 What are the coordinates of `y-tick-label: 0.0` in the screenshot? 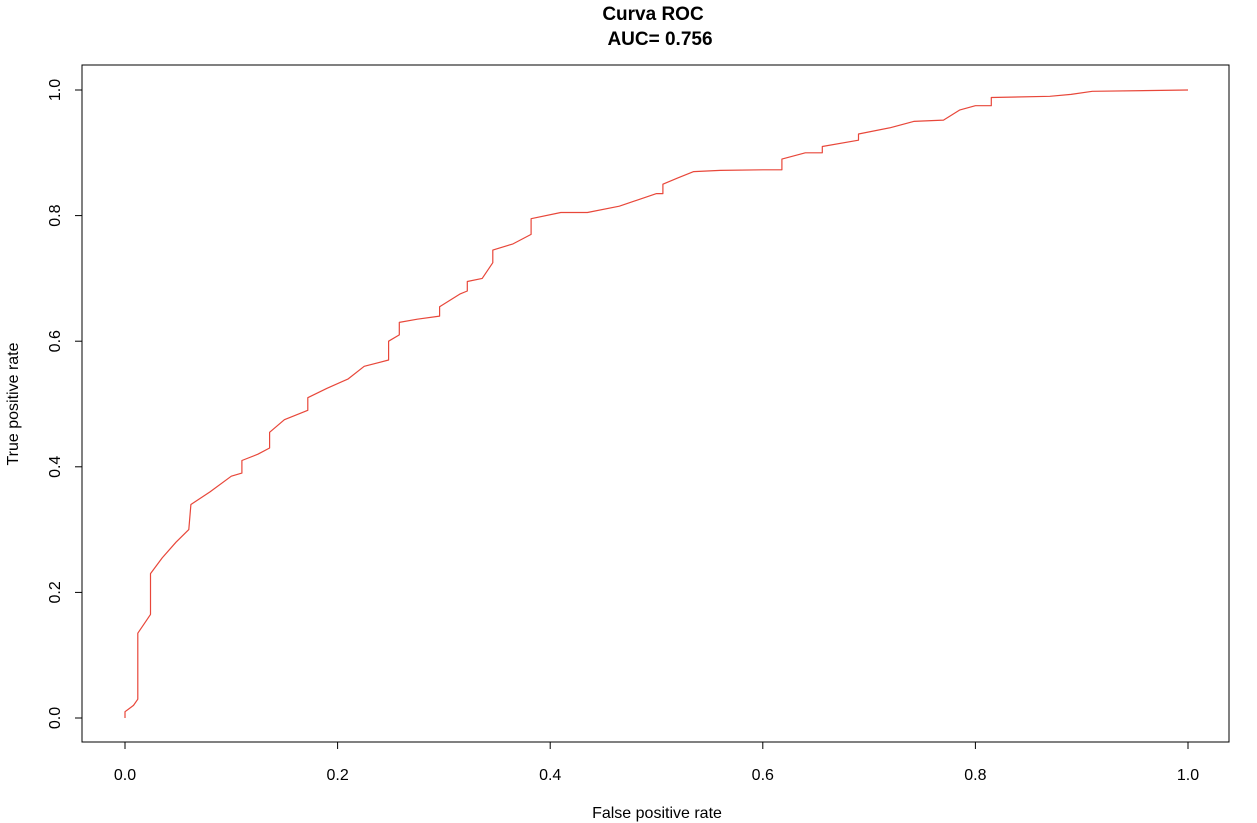 It's located at (55, 718).